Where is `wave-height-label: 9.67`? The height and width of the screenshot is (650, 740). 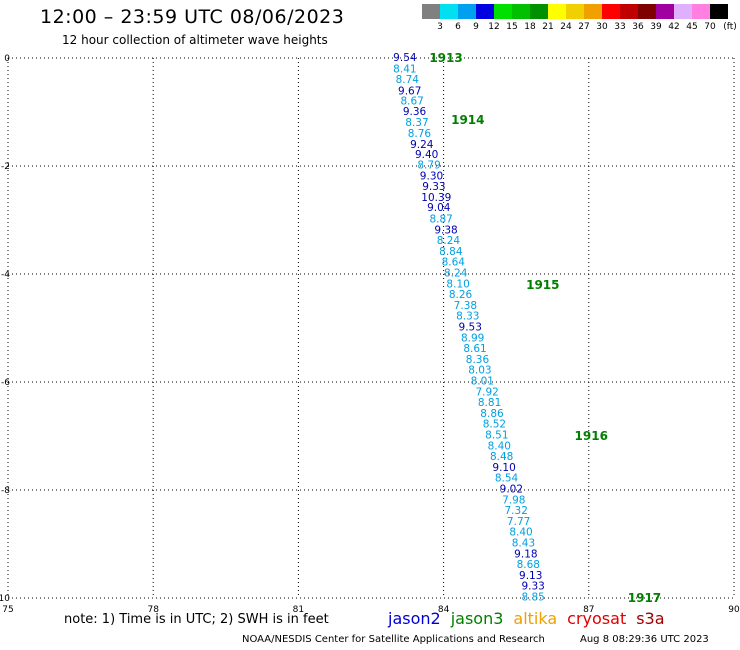 wave-height-label: 9.67 is located at coordinates (409, 91).